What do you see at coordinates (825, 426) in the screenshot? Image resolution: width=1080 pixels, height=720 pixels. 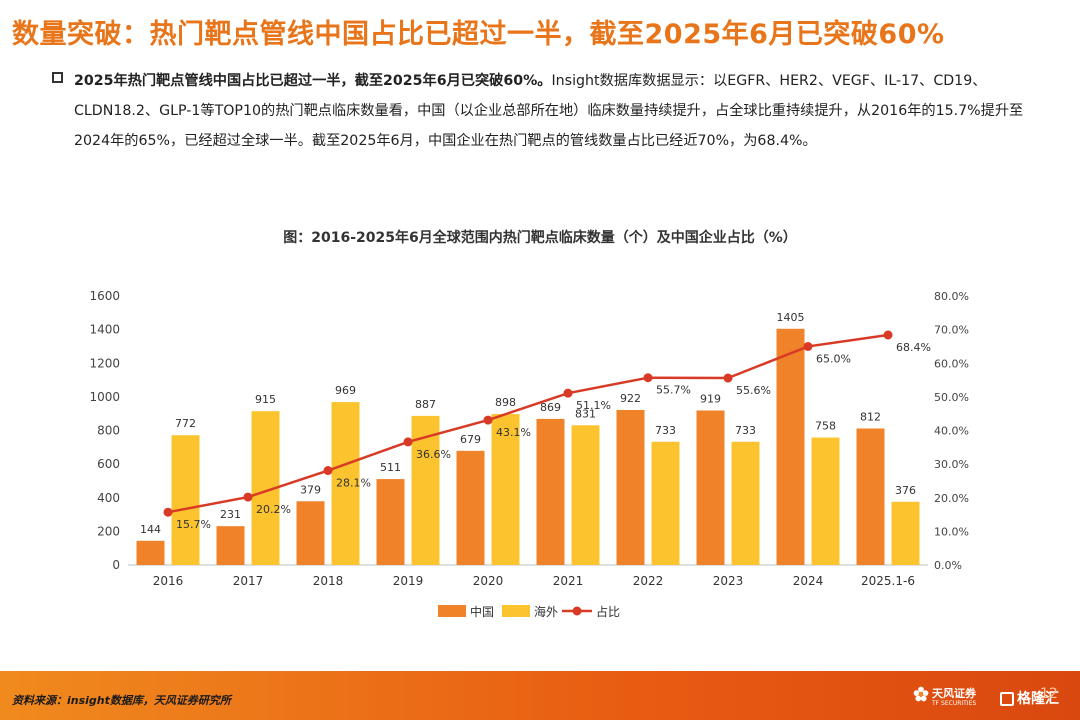 I see `data-label-overseas: 758` at bounding box center [825, 426].